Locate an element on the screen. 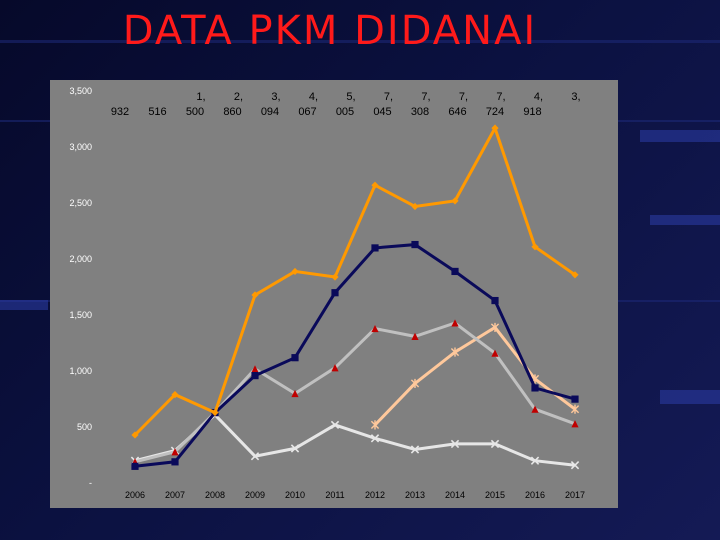 The width and height of the screenshot is (720, 540). total-label-lower: 005 is located at coordinates (345, 112).